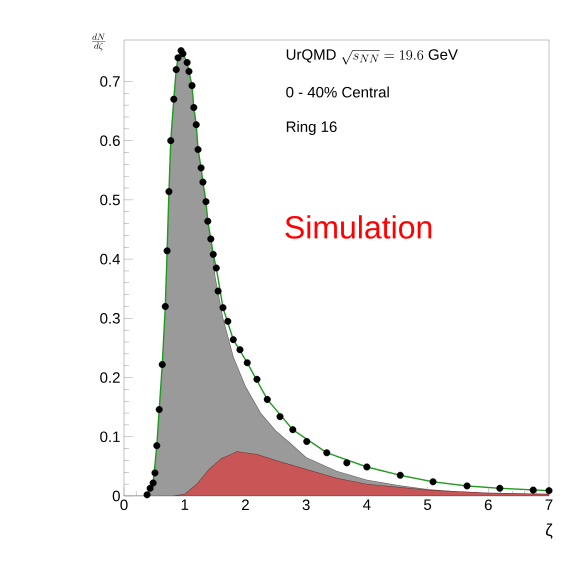 This screenshot has width=576, height=561. Describe the element at coordinates (337, 92) in the screenshot. I see `annotation: 0 - 40% Central` at that location.